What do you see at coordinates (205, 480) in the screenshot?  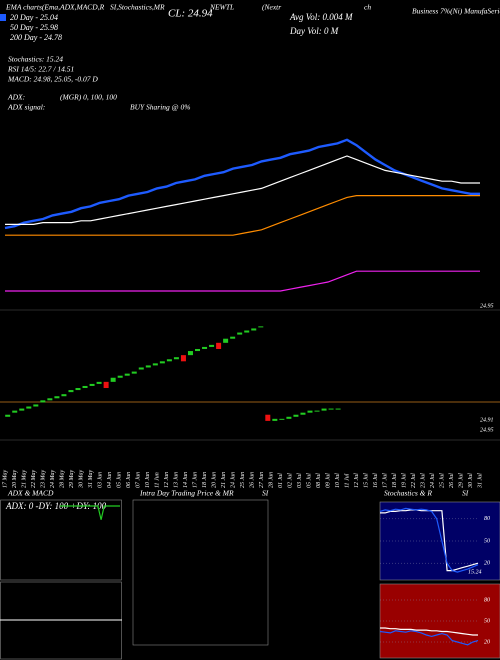 I see `date-label: 18 Jun` at bounding box center [205, 480].